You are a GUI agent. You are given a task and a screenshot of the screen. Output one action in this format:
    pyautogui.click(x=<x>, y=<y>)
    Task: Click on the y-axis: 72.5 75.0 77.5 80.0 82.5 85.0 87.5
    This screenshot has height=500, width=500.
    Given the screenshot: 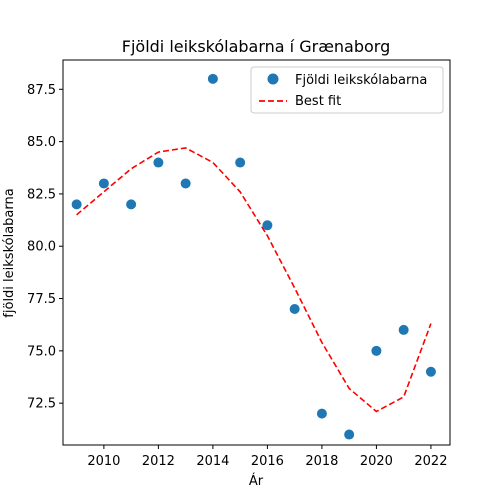 What is the action you would take?
    pyautogui.click(x=45, y=247)
    